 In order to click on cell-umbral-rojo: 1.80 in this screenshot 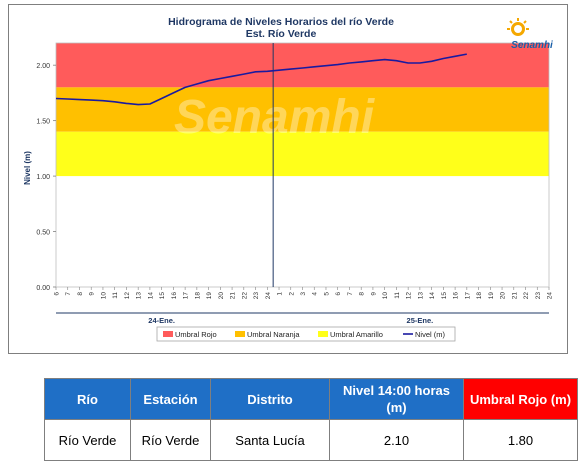, I will do `click(520, 440)`.